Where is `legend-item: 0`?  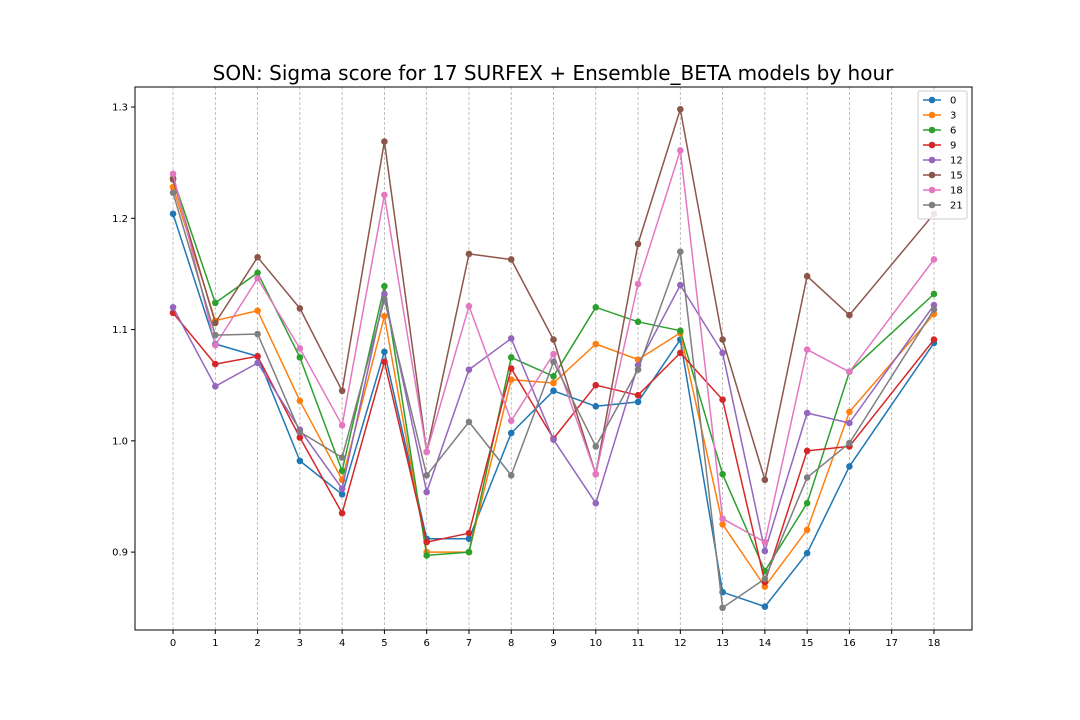 legend-item: 0 is located at coordinates (939, 101).